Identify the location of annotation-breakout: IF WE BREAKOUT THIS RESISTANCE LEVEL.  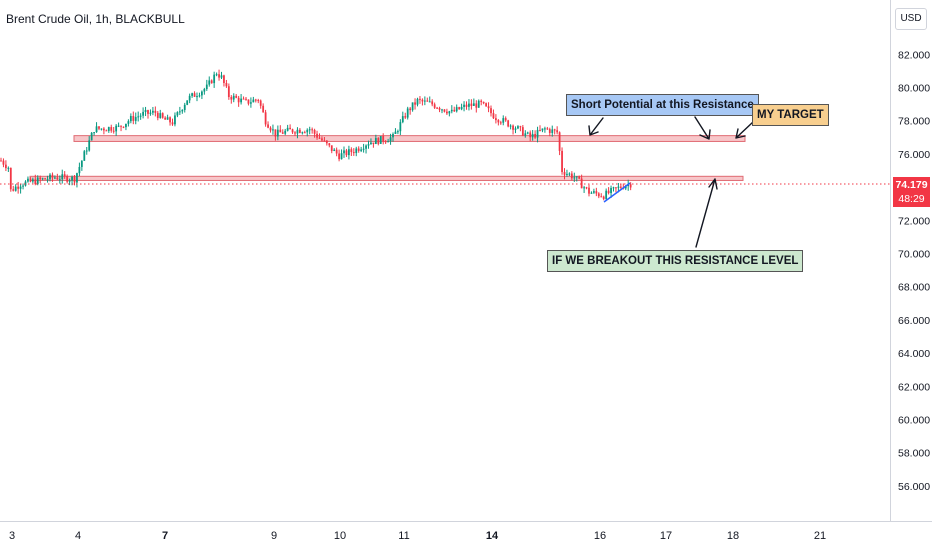
(675, 261).